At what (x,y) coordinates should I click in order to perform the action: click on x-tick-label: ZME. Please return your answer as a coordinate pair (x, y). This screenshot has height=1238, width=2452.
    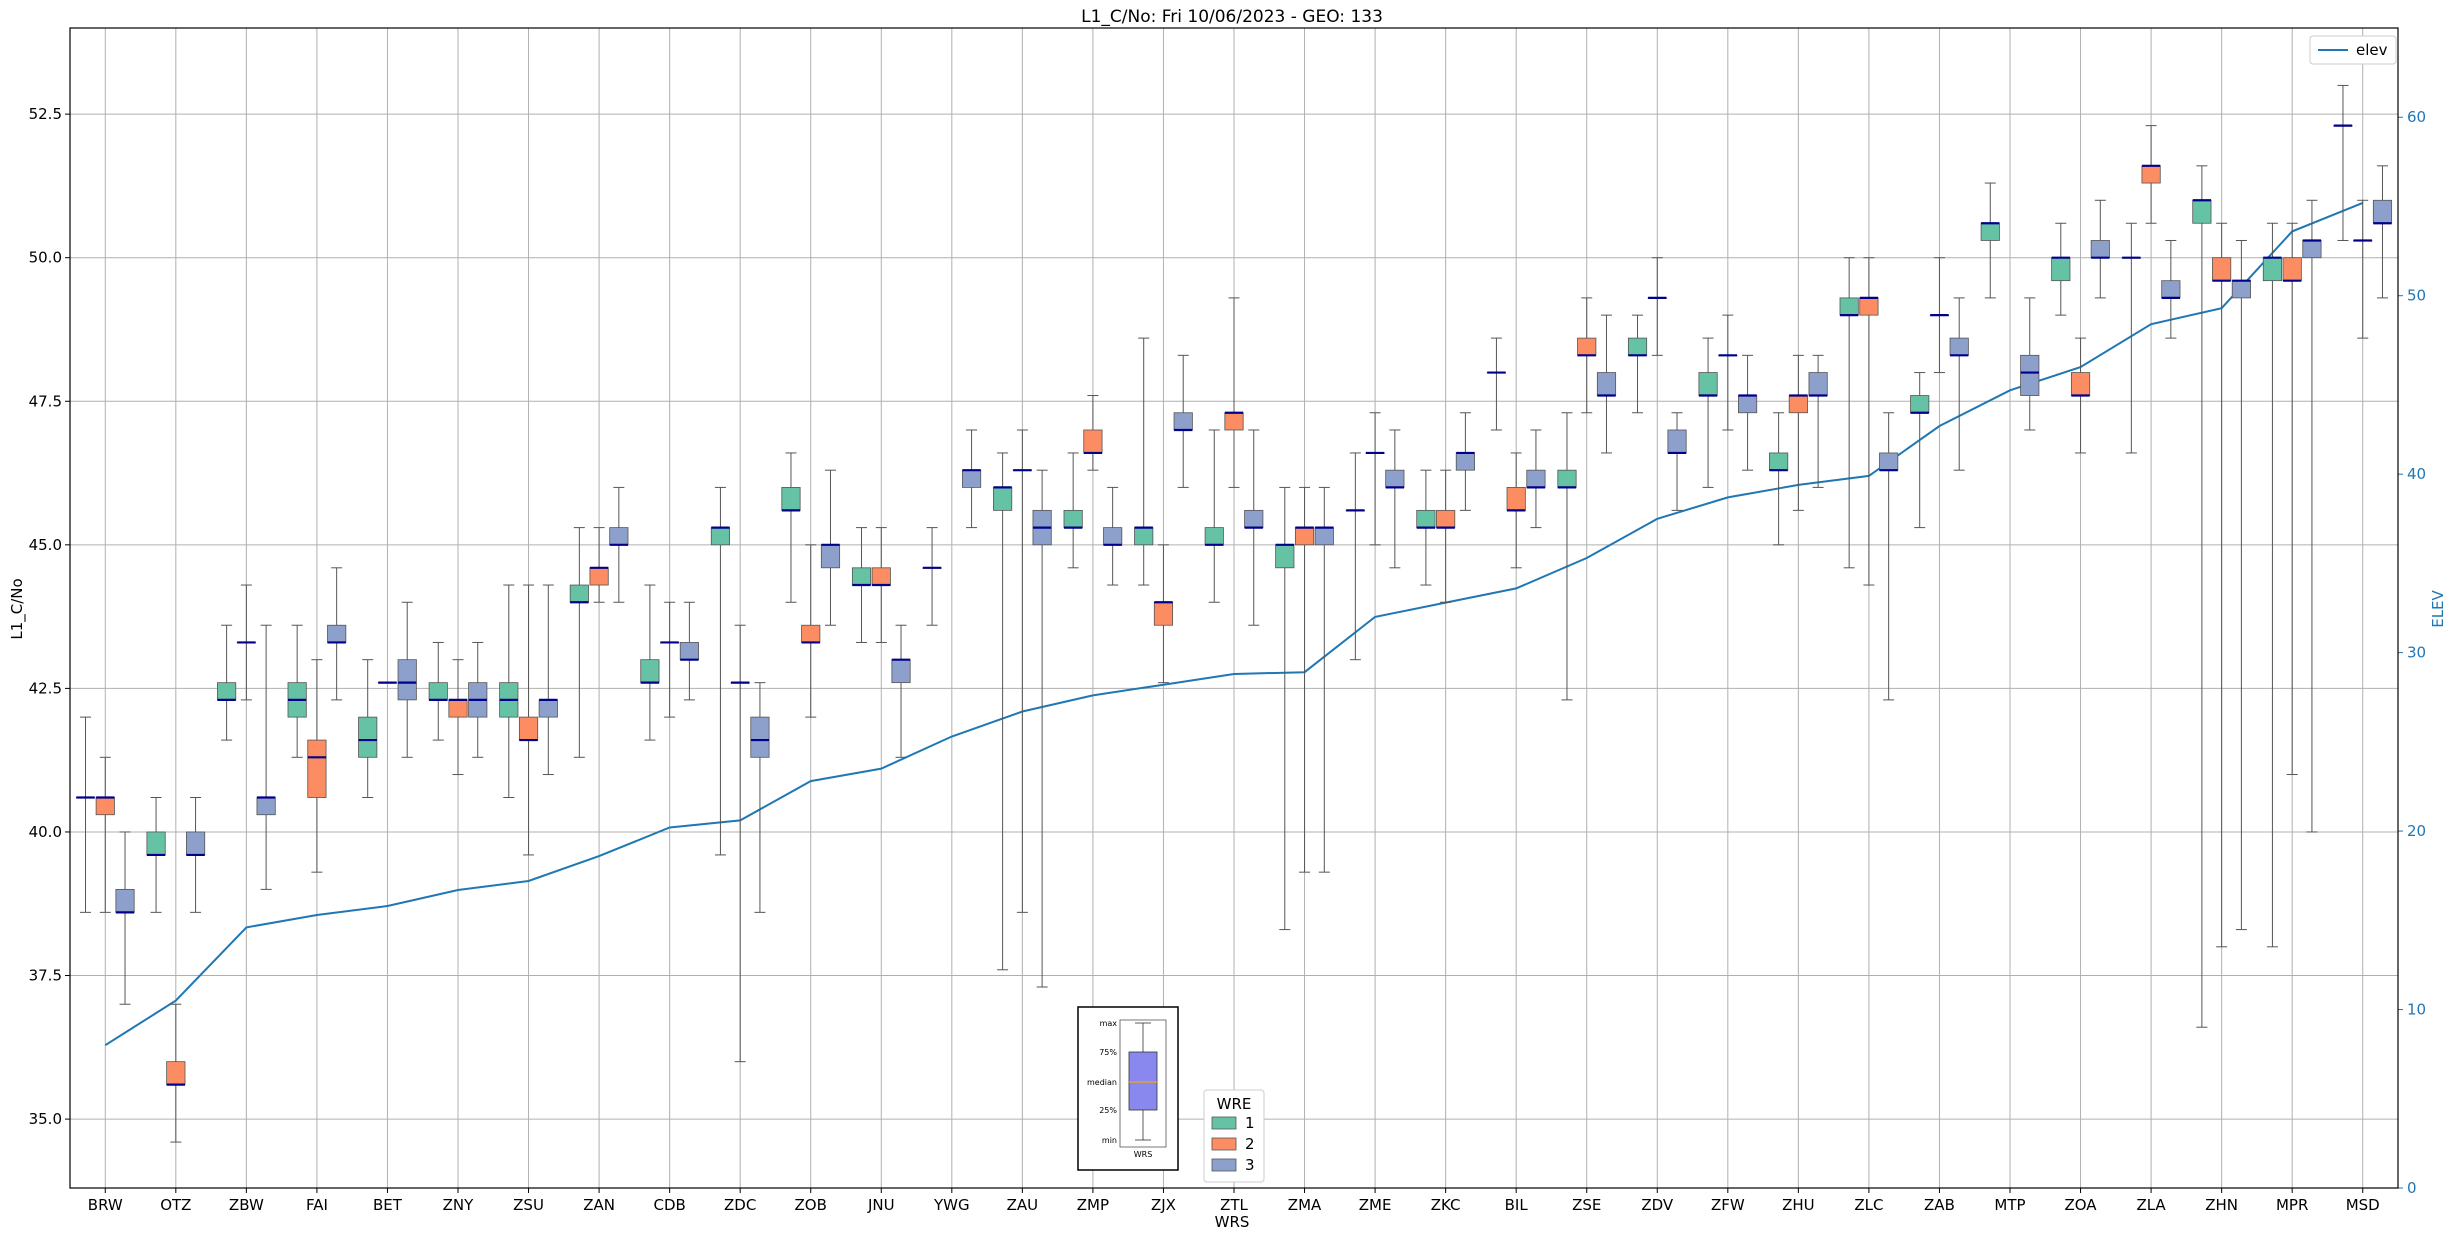
    Looking at the image, I should click on (1375, 1205).